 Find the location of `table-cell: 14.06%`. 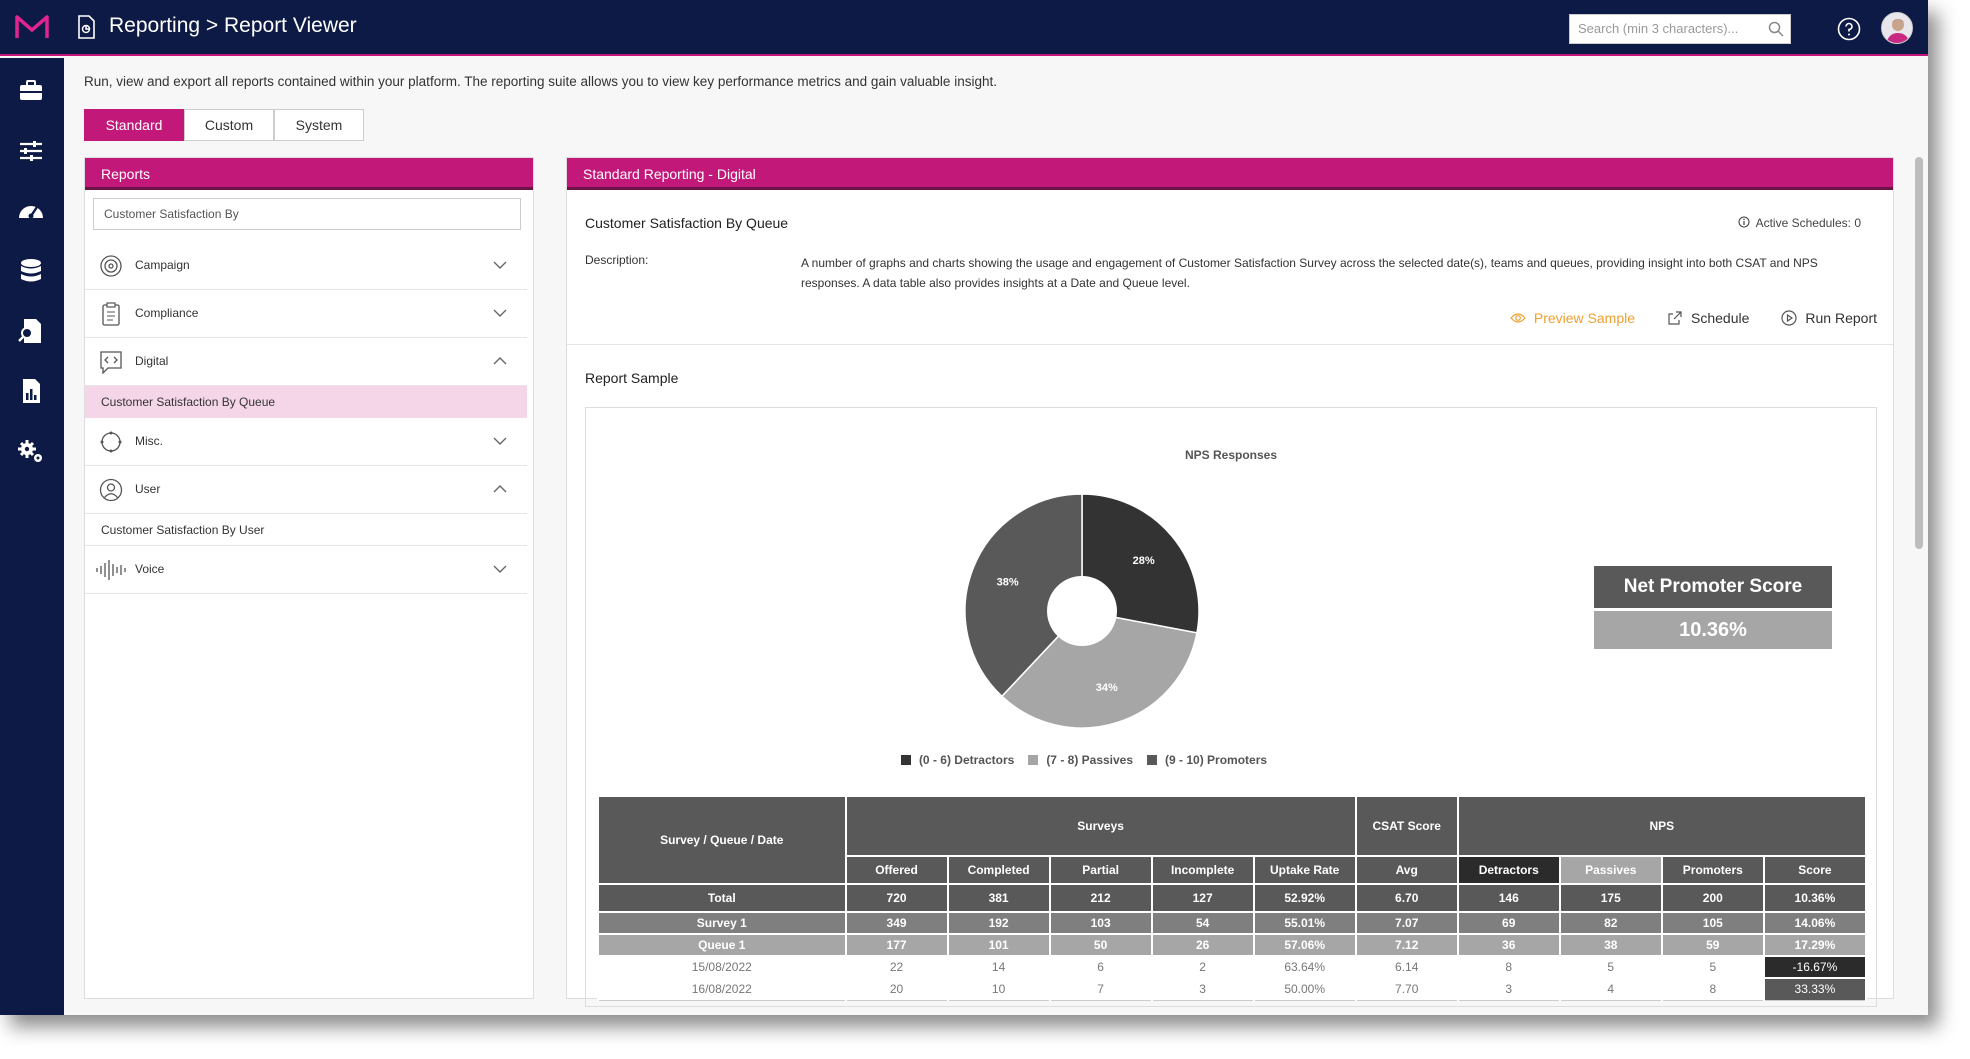

table-cell: 14.06% is located at coordinates (1815, 923).